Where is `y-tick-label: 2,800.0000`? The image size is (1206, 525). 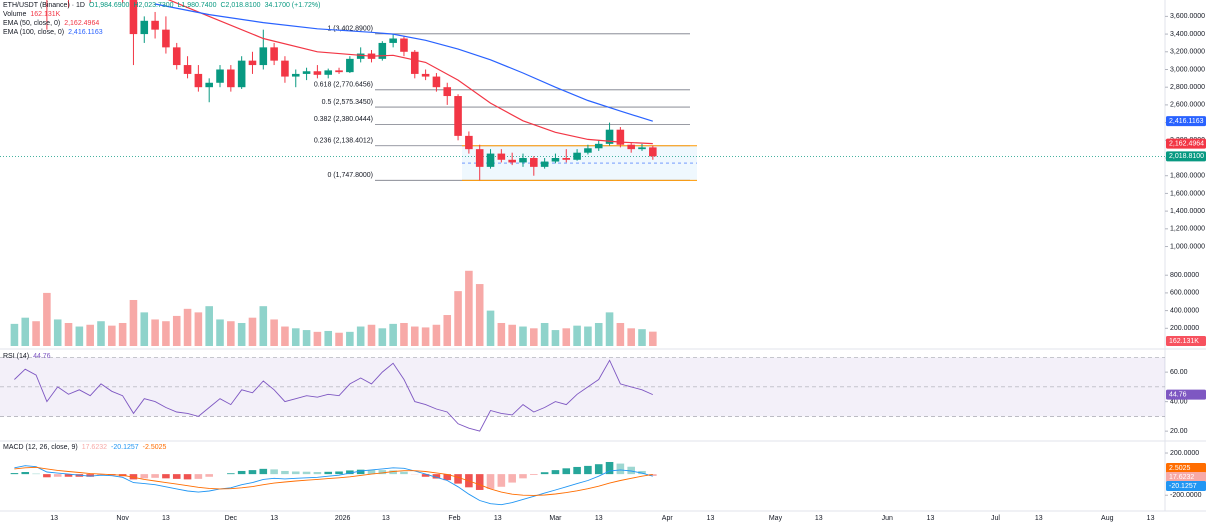 y-tick-label: 2,800.0000 is located at coordinates (1187, 87).